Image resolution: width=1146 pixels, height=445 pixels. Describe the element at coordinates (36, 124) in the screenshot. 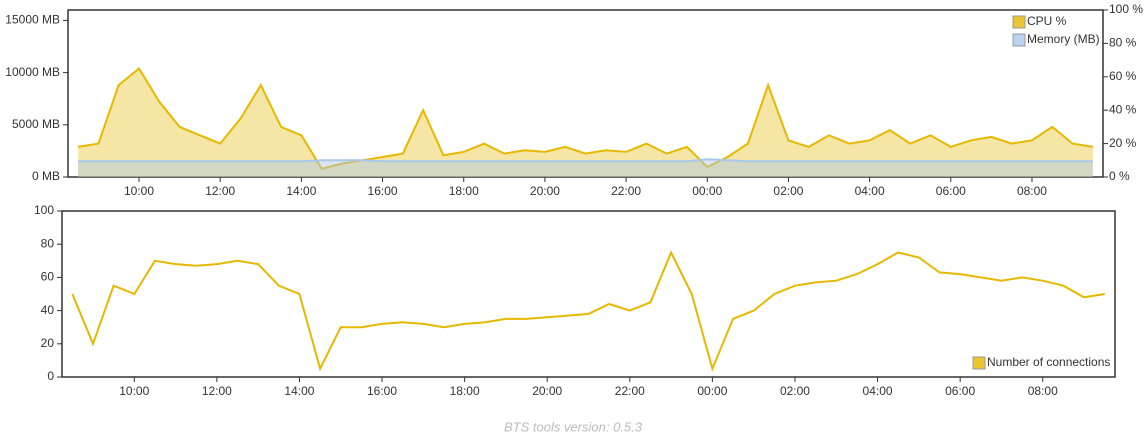

I see `y-tick-label: 5000 MB` at that location.